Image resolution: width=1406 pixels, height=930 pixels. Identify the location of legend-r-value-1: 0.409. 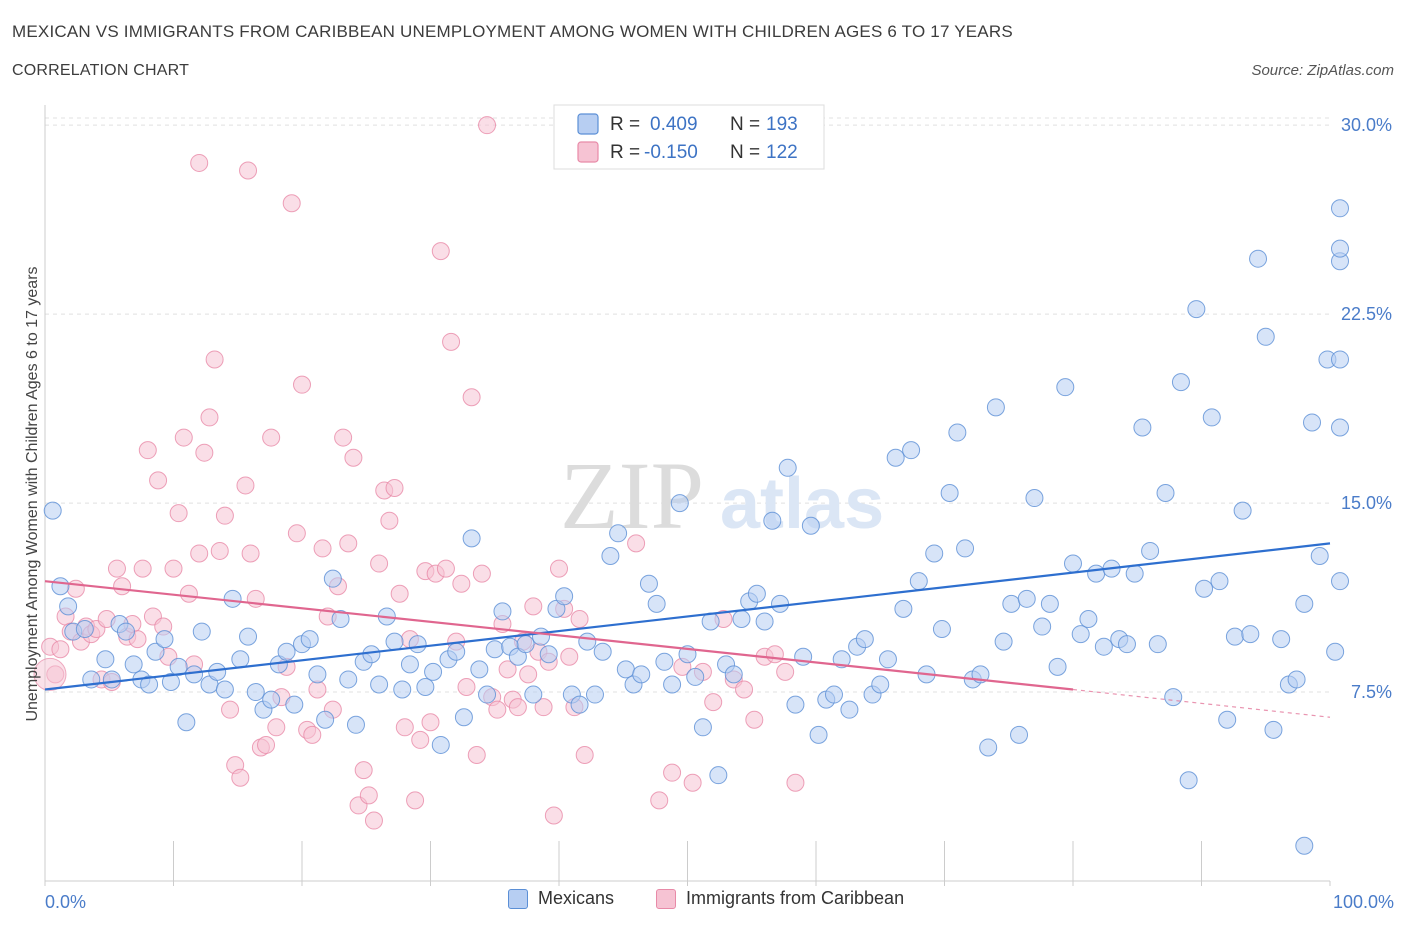
(674, 124).